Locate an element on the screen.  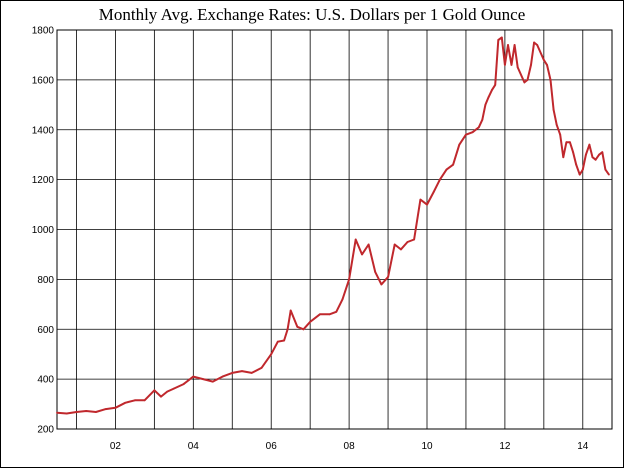
x-tick-label: 02 is located at coordinates (116, 446).